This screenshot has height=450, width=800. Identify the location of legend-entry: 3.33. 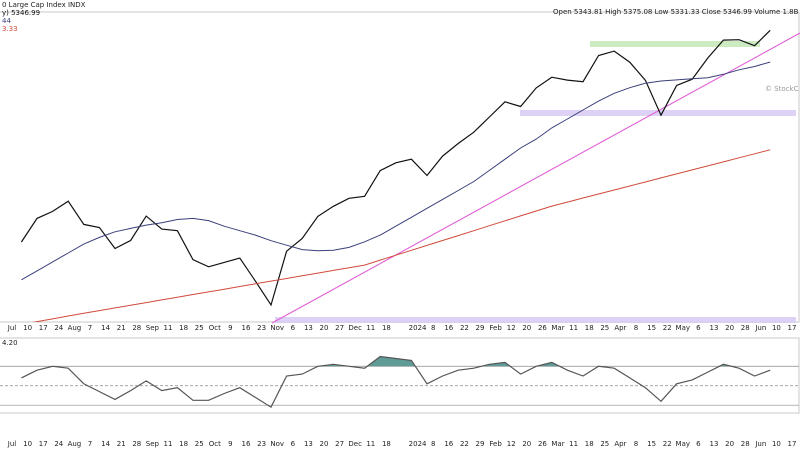
(10, 29).